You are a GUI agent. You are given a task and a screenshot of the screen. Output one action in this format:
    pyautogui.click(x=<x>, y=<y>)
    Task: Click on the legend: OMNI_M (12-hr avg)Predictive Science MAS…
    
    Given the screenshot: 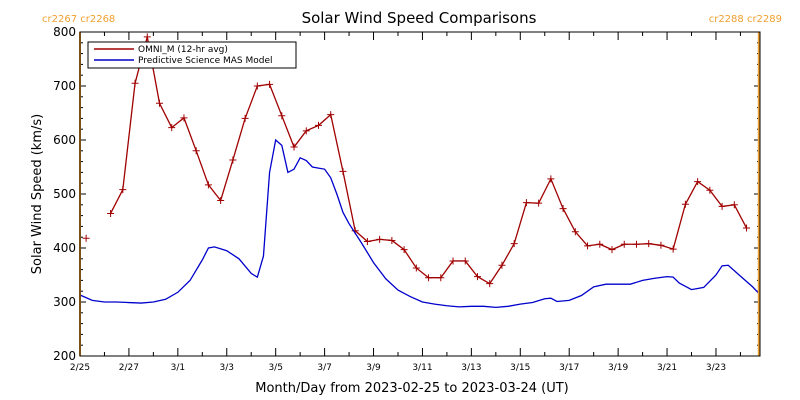 What is the action you would take?
    pyautogui.click(x=192, y=55)
    